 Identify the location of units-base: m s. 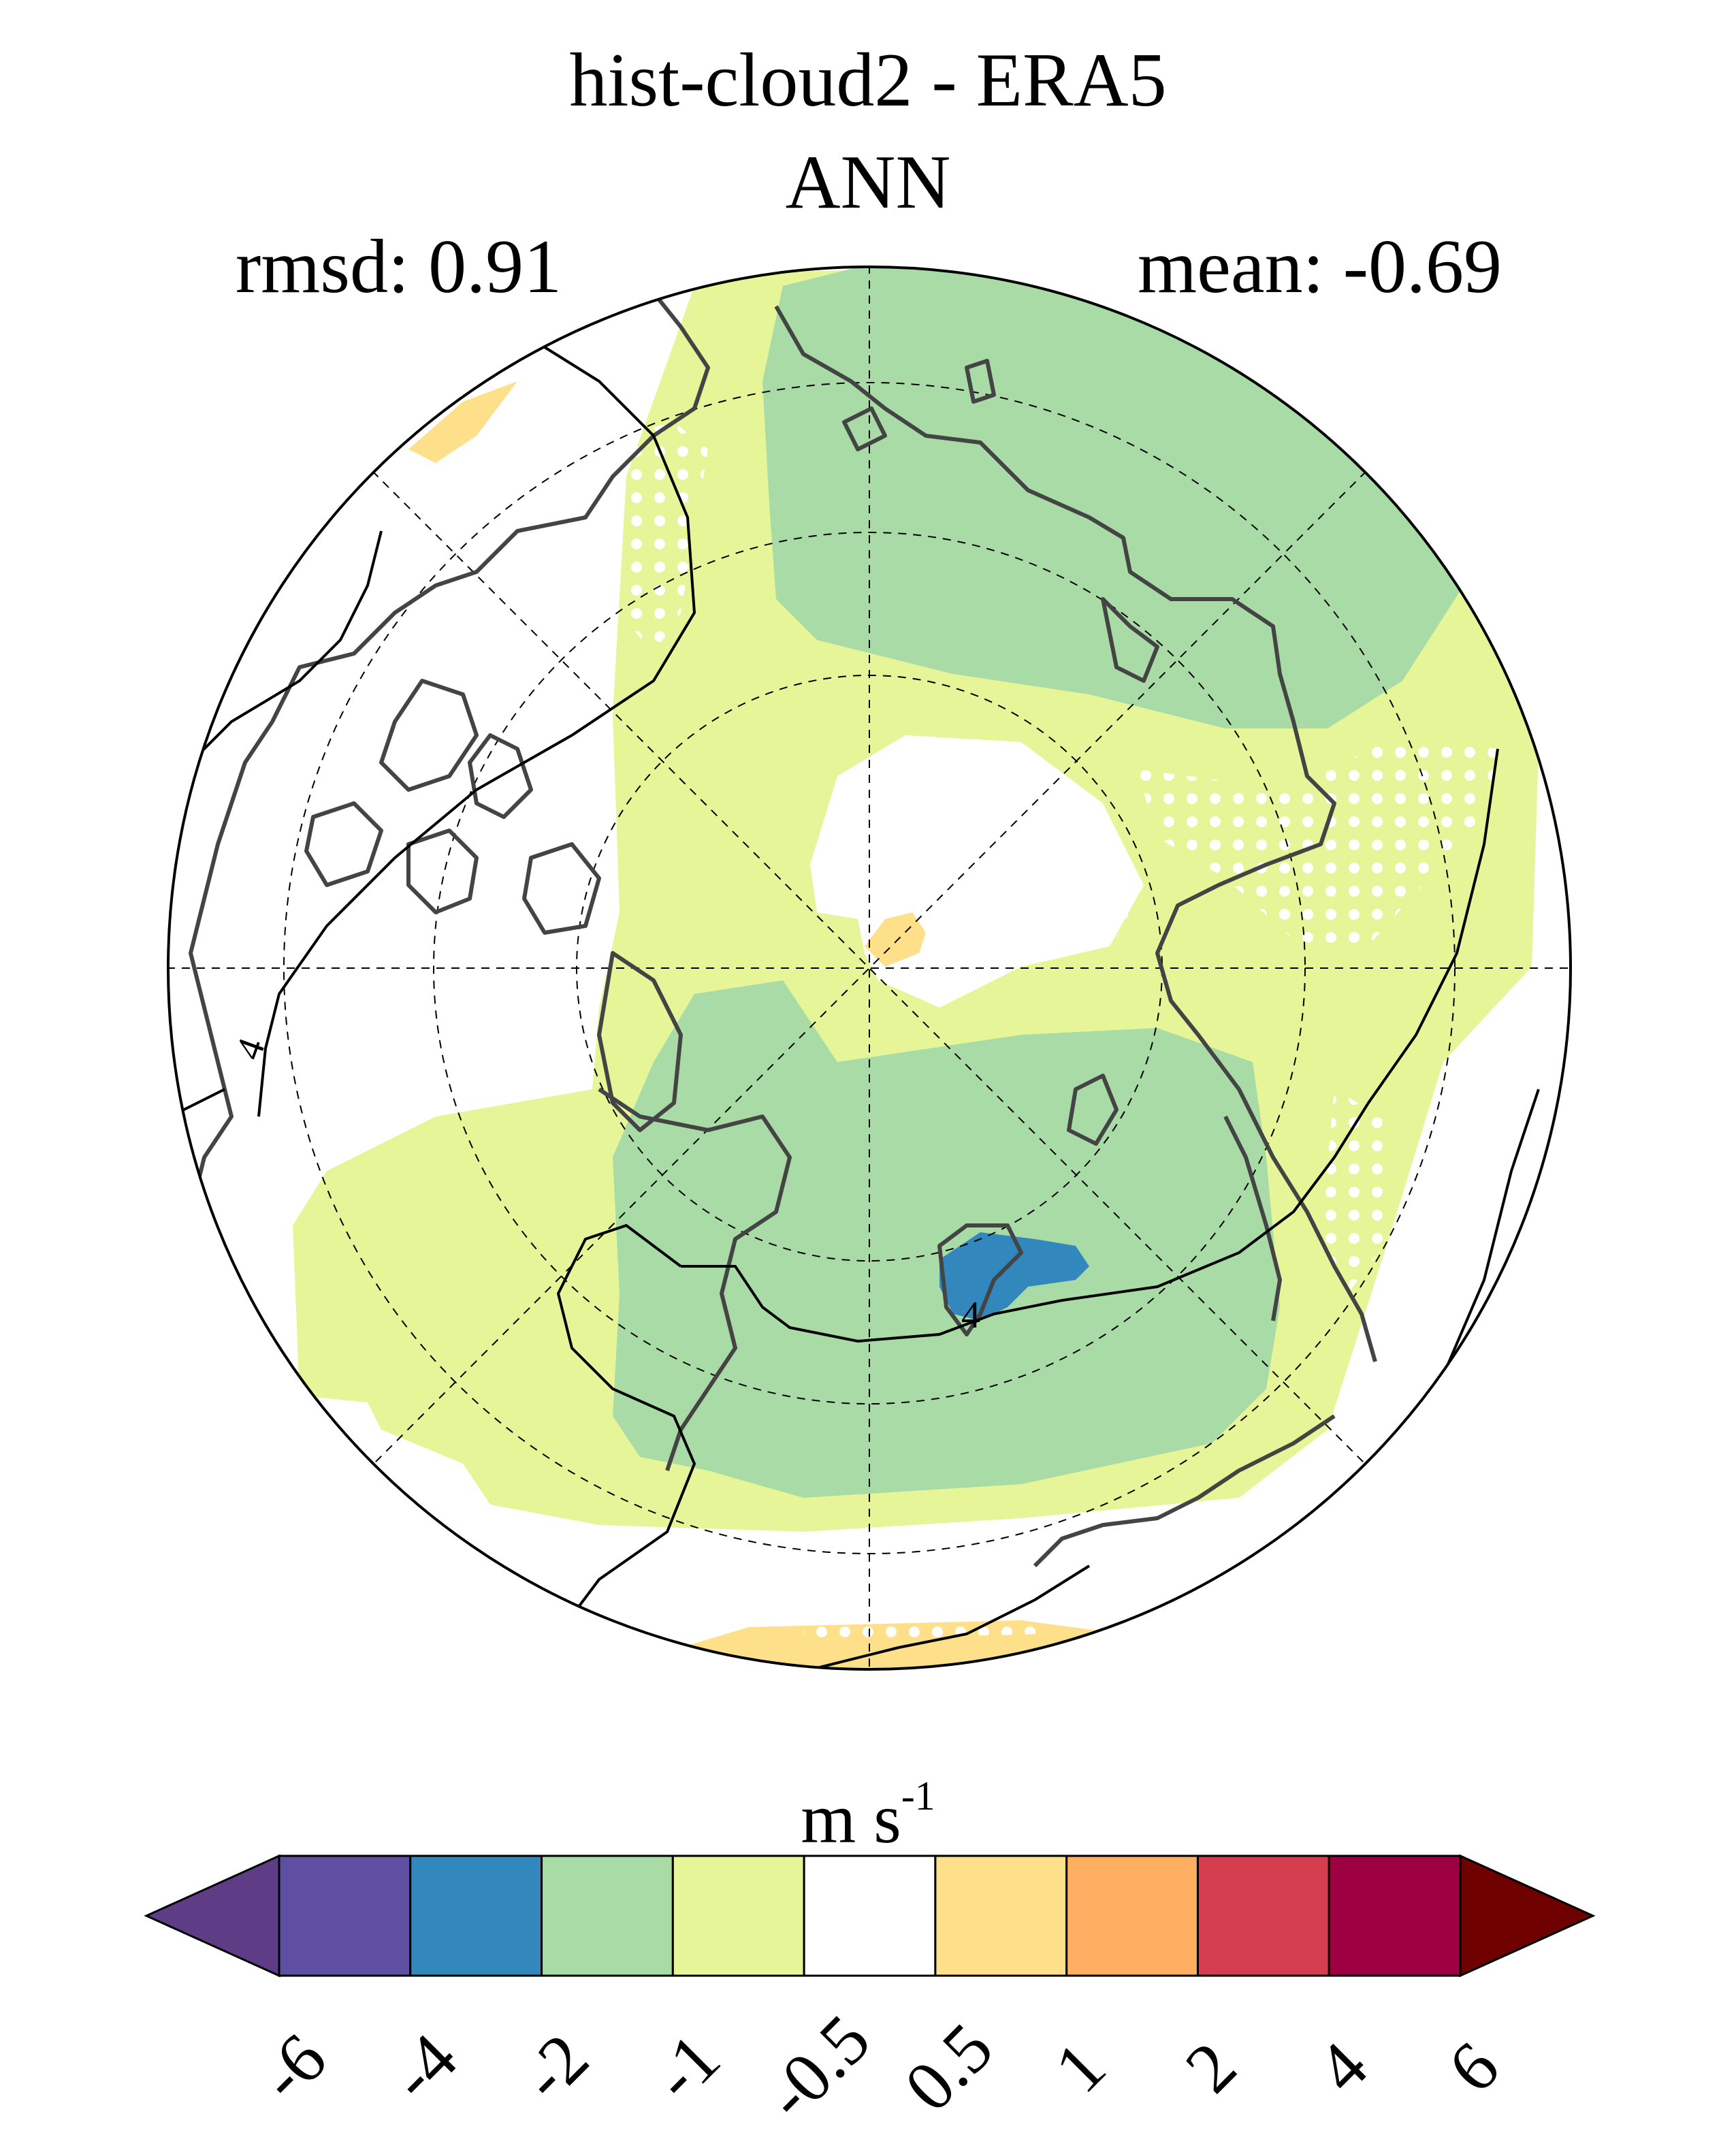
(851, 1819).